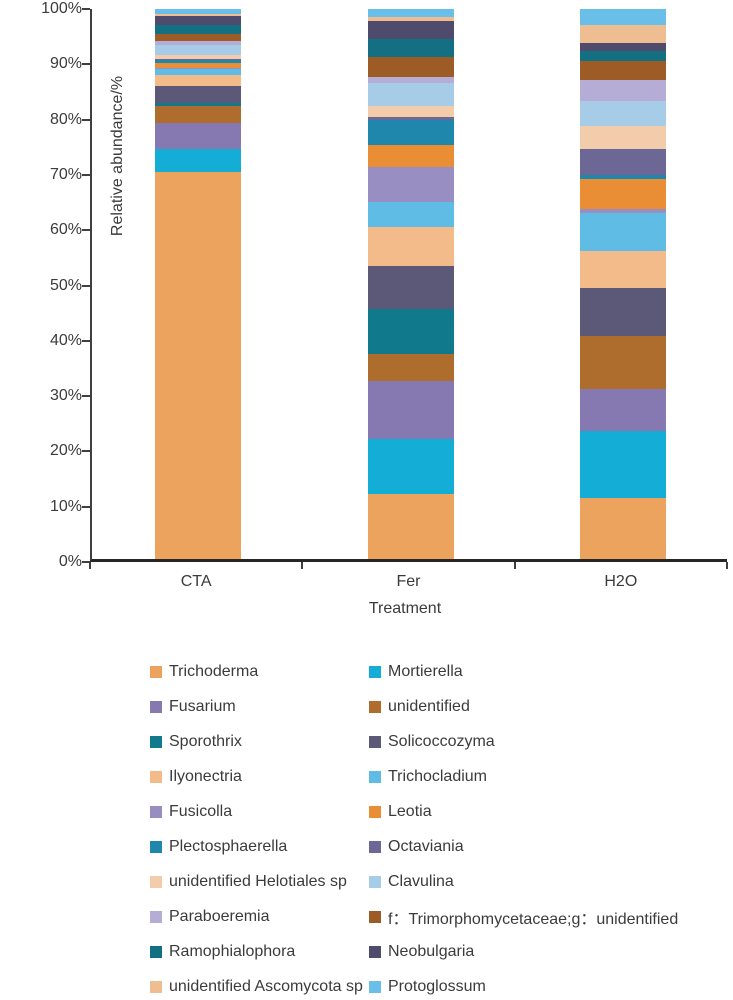 The image size is (733, 1000). I want to click on legend-item: Trichocladium, so click(428, 777).